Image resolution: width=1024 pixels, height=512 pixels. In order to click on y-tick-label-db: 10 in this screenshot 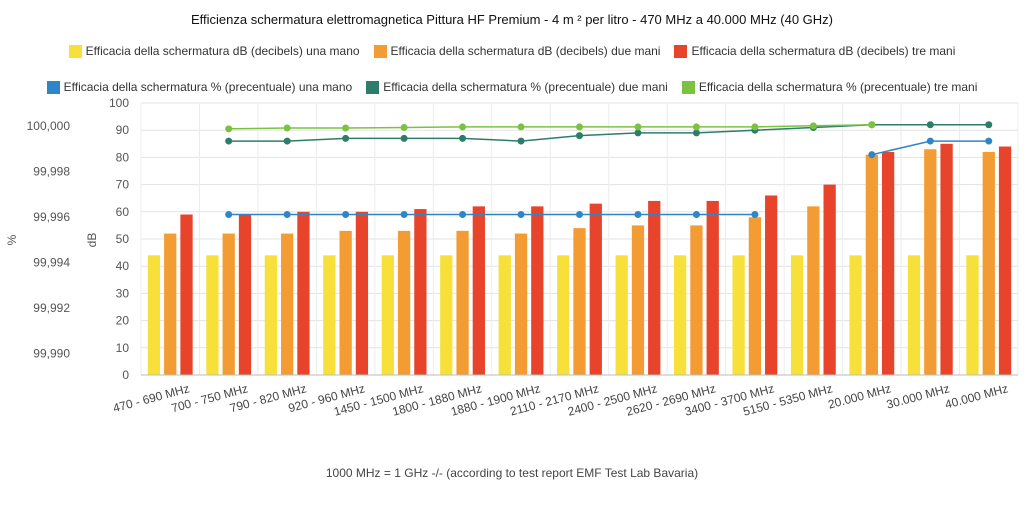, I will do `click(123, 348)`.